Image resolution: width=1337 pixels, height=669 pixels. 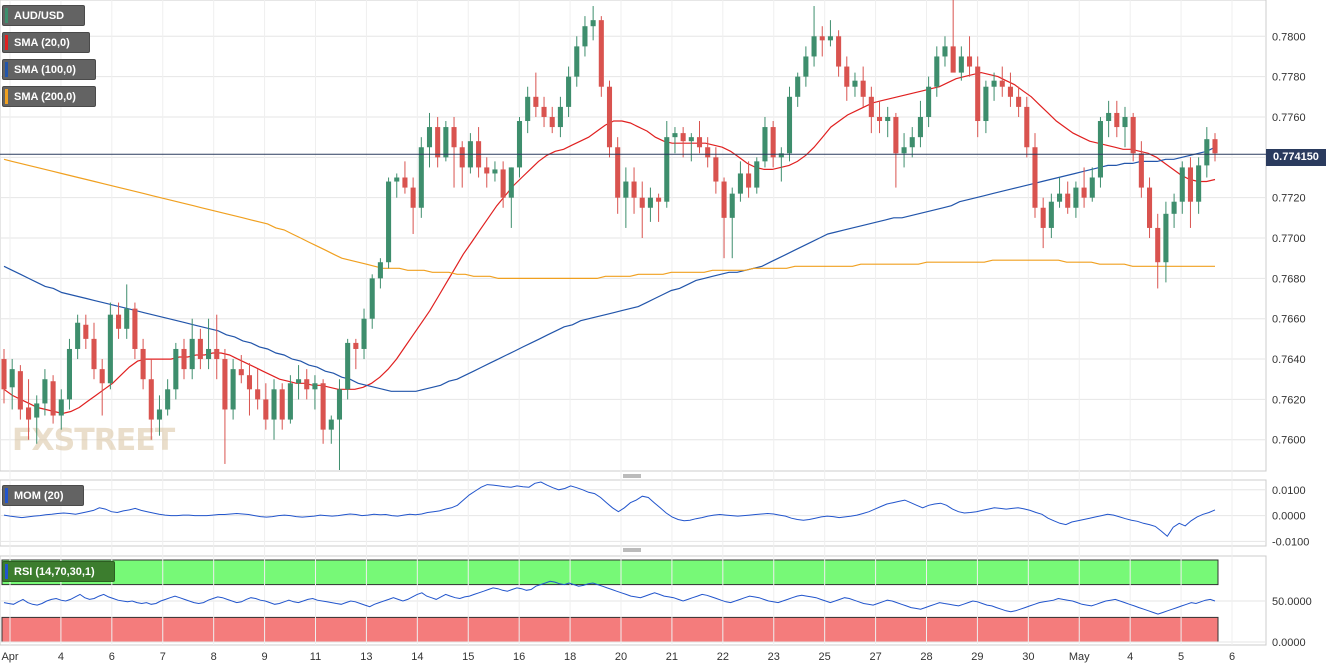 What do you see at coordinates (45, 70) in the screenshot?
I see `sma100-text: SMA (100,0)` at bounding box center [45, 70].